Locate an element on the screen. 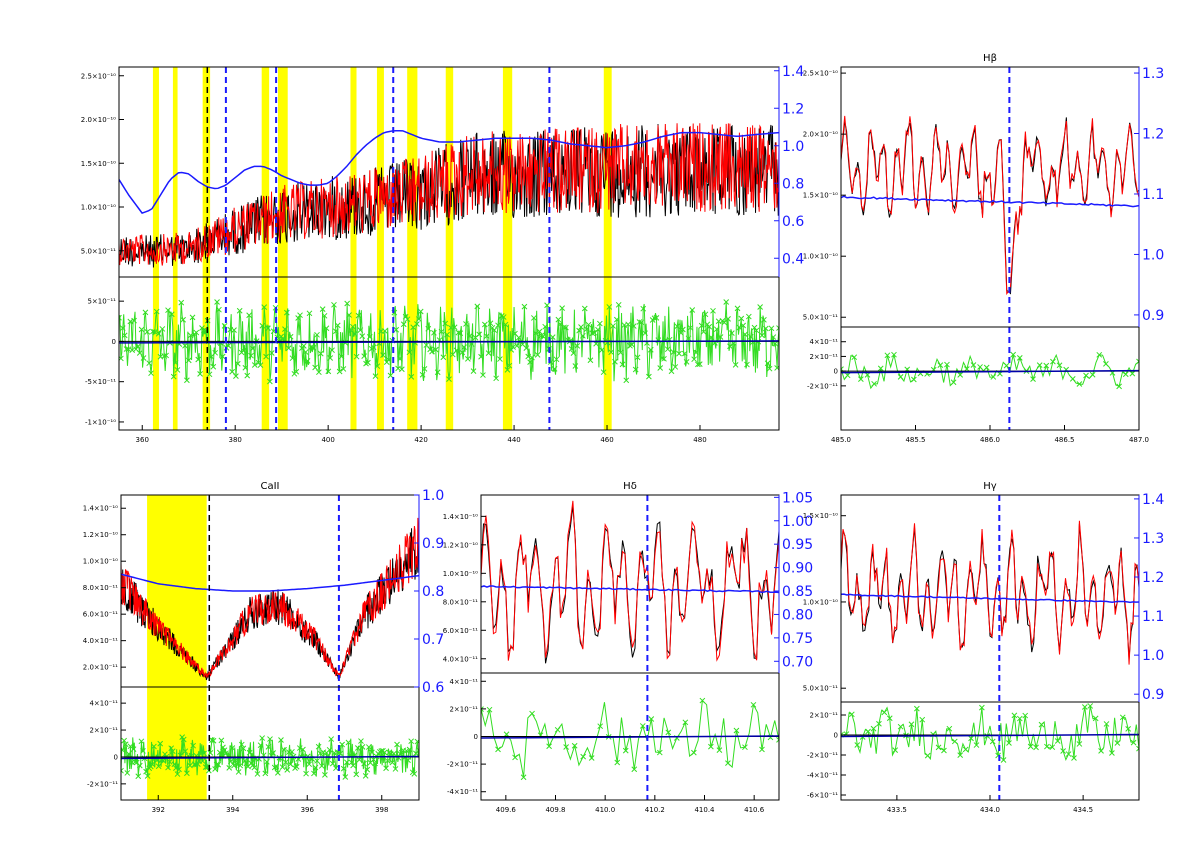 This screenshot has height=864, width=1200. resid-tick-label-hb-0: 4×10⁻¹¹ is located at coordinates (823, 342).